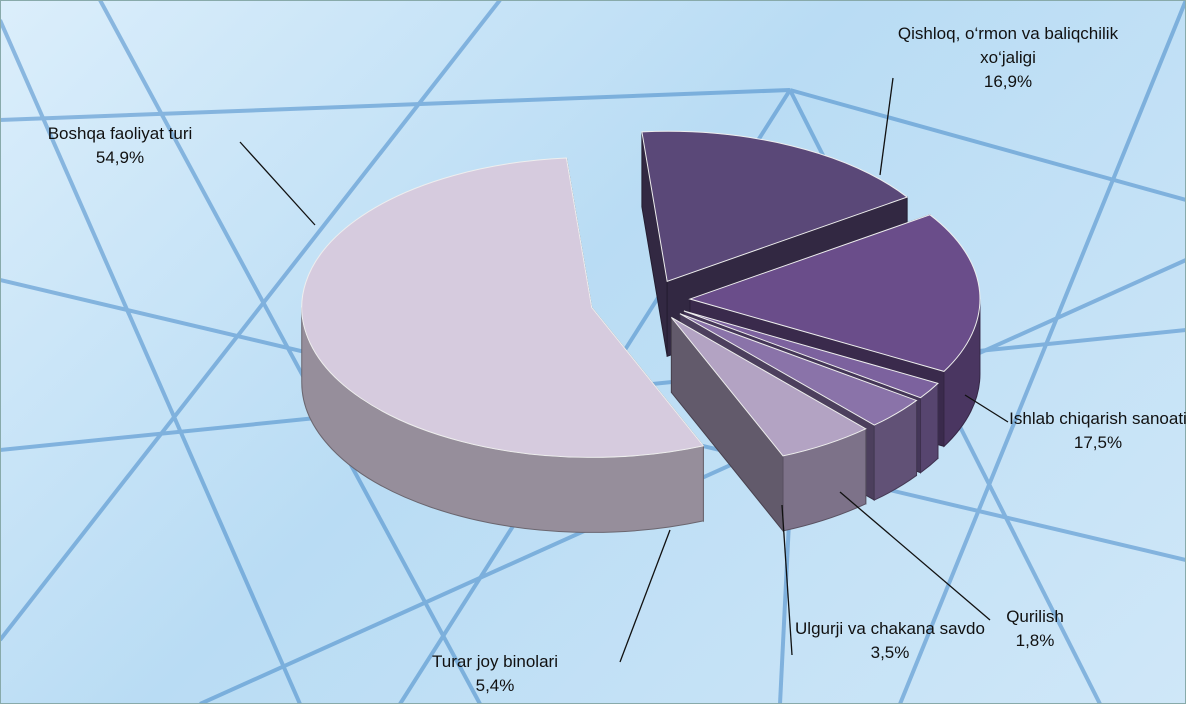 Image resolution: width=1186 pixels, height=704 pixels. What do you see at coordinates (890, 652) in the screenshot?
I see `value-label: 3,5%` at bounding box center [890, 652].